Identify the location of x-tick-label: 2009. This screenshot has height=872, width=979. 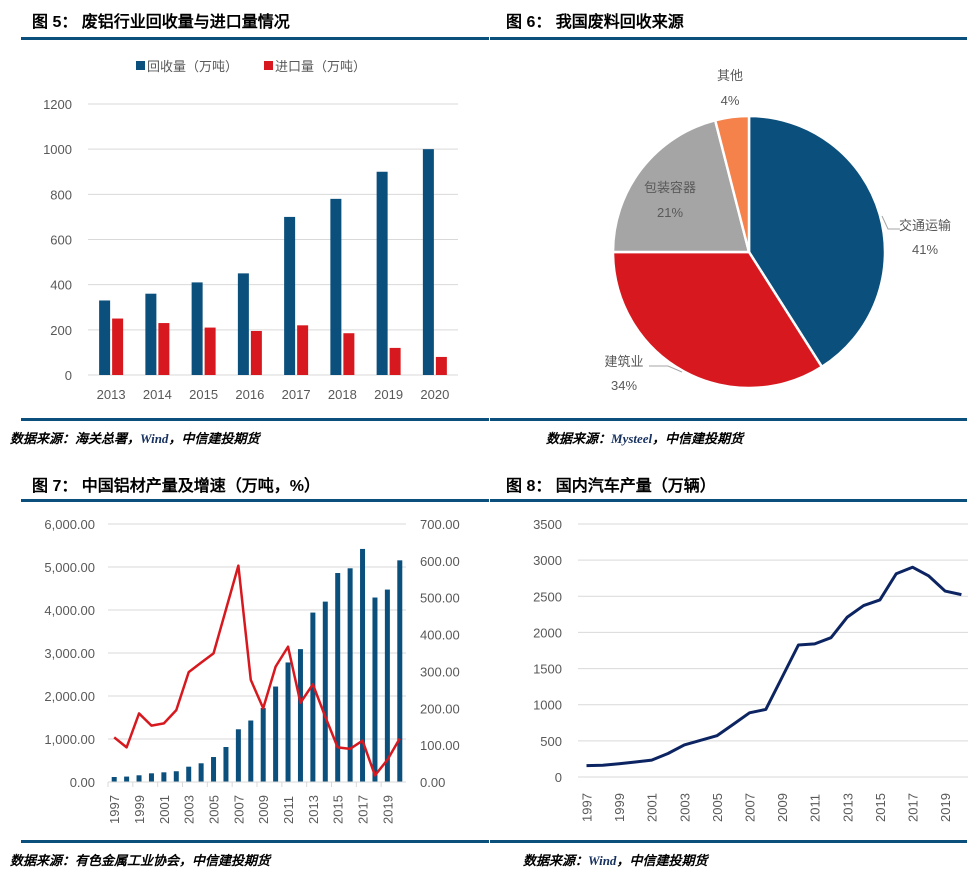
(782, 807).